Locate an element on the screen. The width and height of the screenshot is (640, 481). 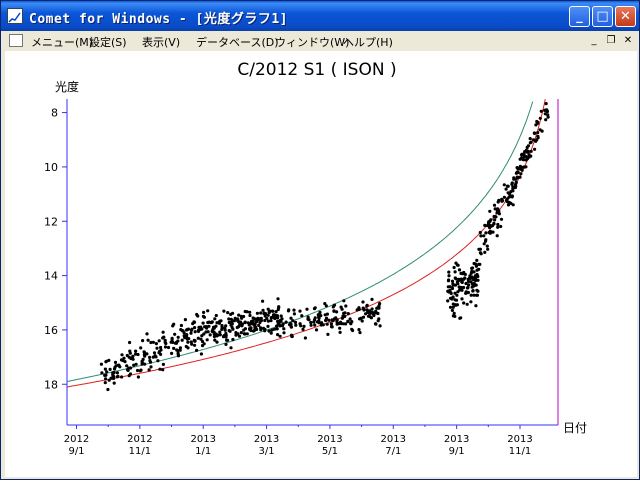
menu-item-settings: 設定(S) is located at coordinates (108, 42).